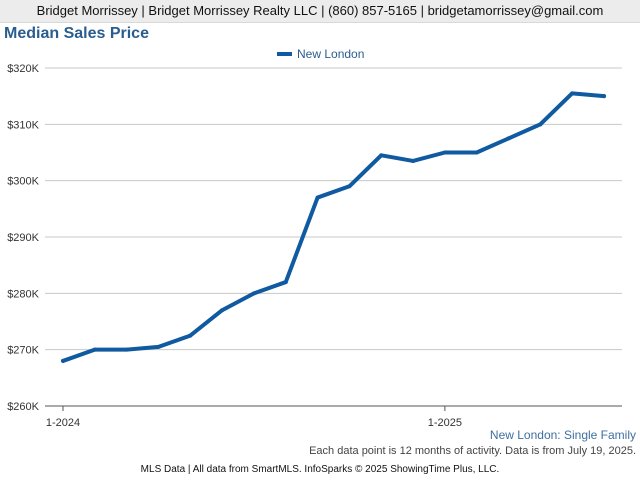 This screenshot has height=480, width=640. I want to click on y-tick-label: $290K, so click(23, 238).